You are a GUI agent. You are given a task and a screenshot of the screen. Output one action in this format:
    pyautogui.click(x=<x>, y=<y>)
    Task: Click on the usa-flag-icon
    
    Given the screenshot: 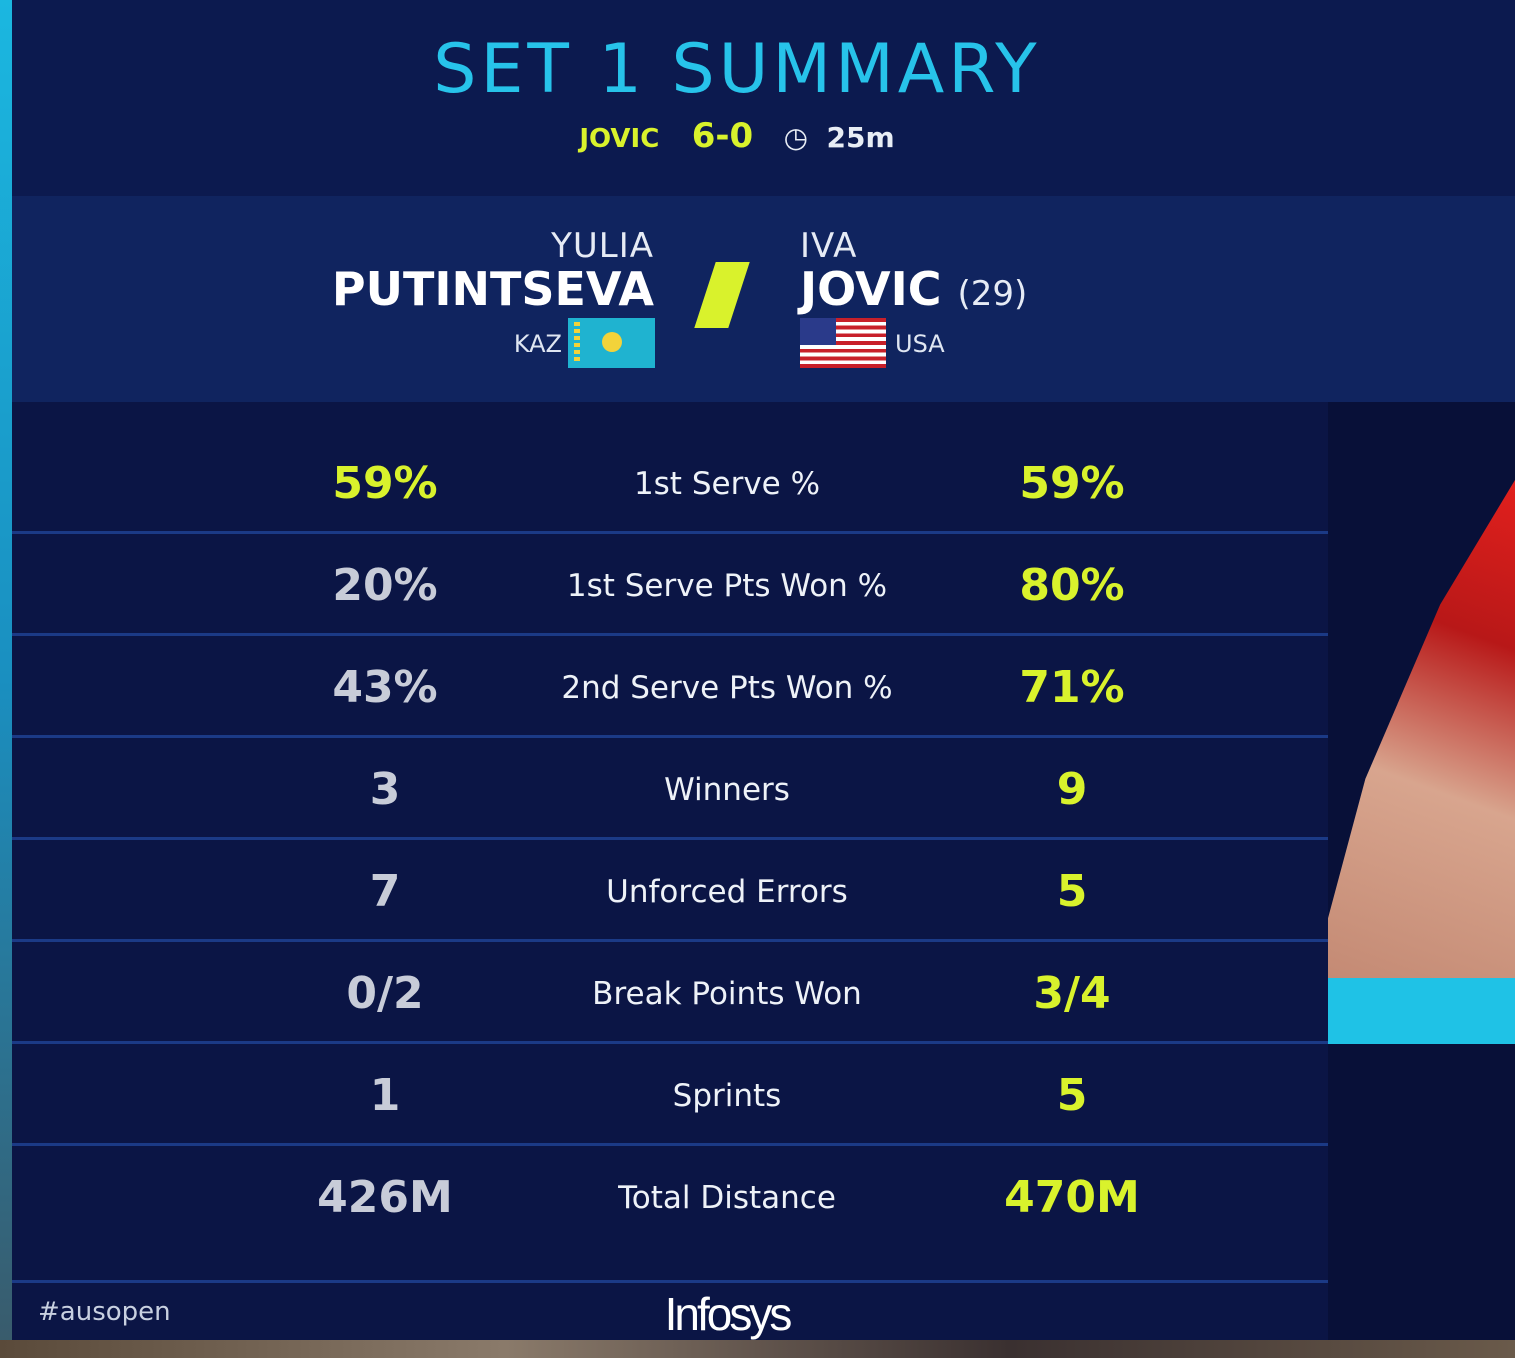 What is the action you would take?
    pyautogui.click(x=843, y=343)
    